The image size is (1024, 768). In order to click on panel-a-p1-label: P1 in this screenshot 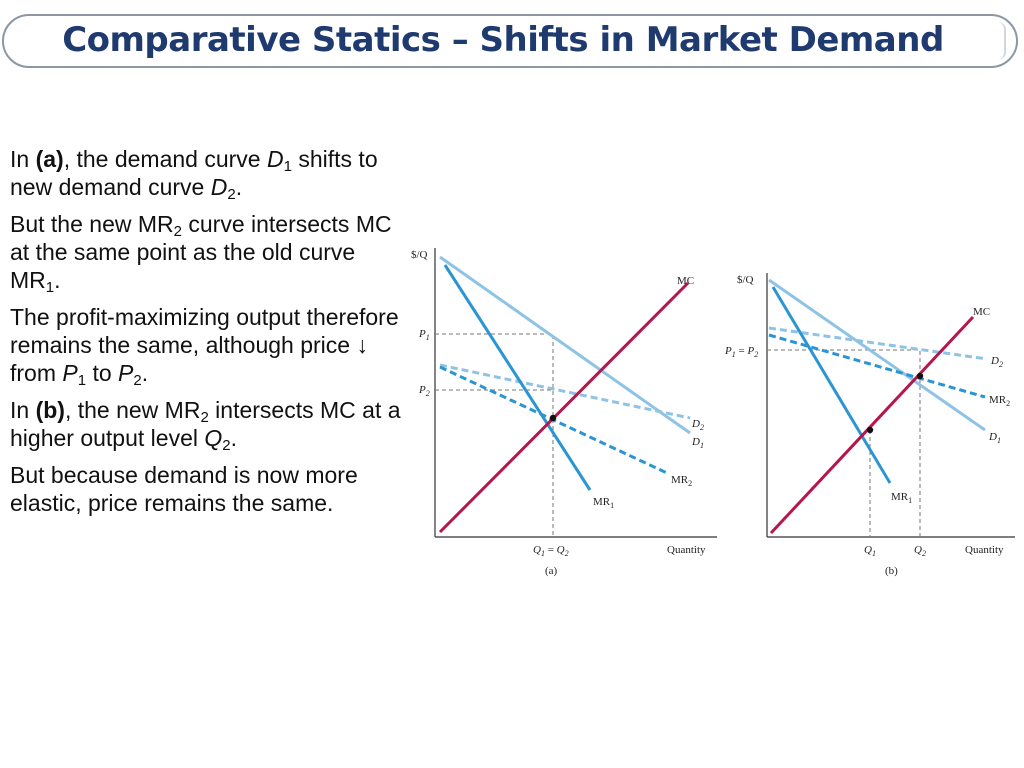, I will do `click(424, 335)`.